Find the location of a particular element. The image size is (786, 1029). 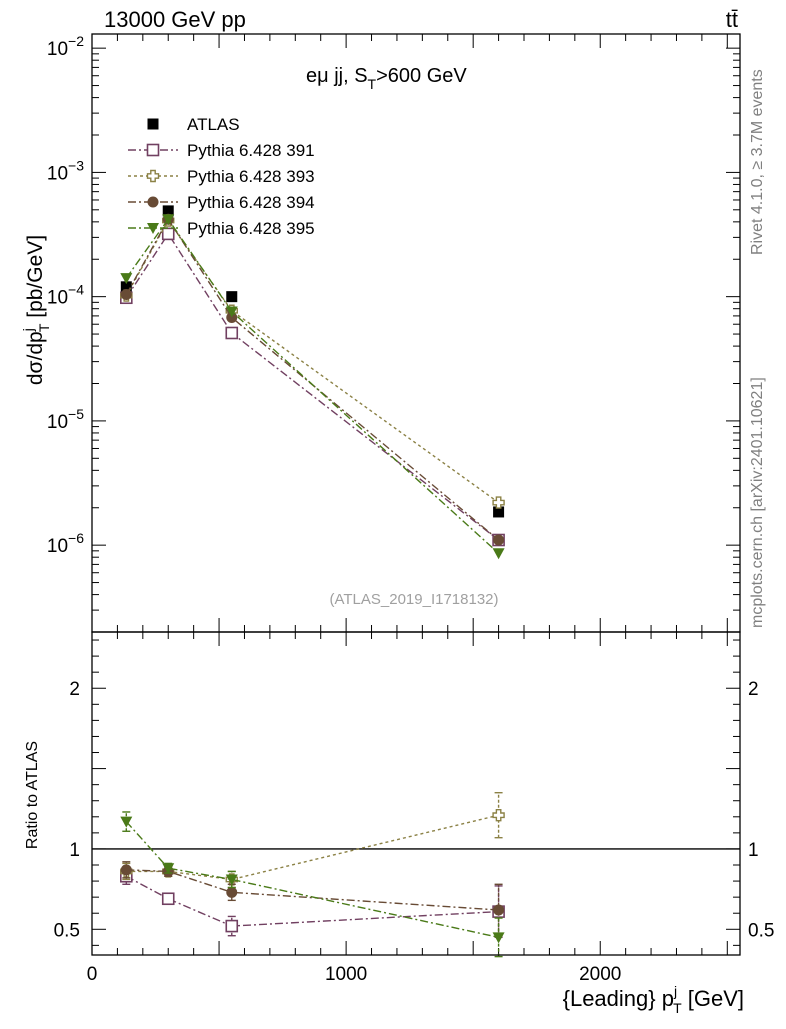

legend-marker-atlas is located at coordinates (153, 124).